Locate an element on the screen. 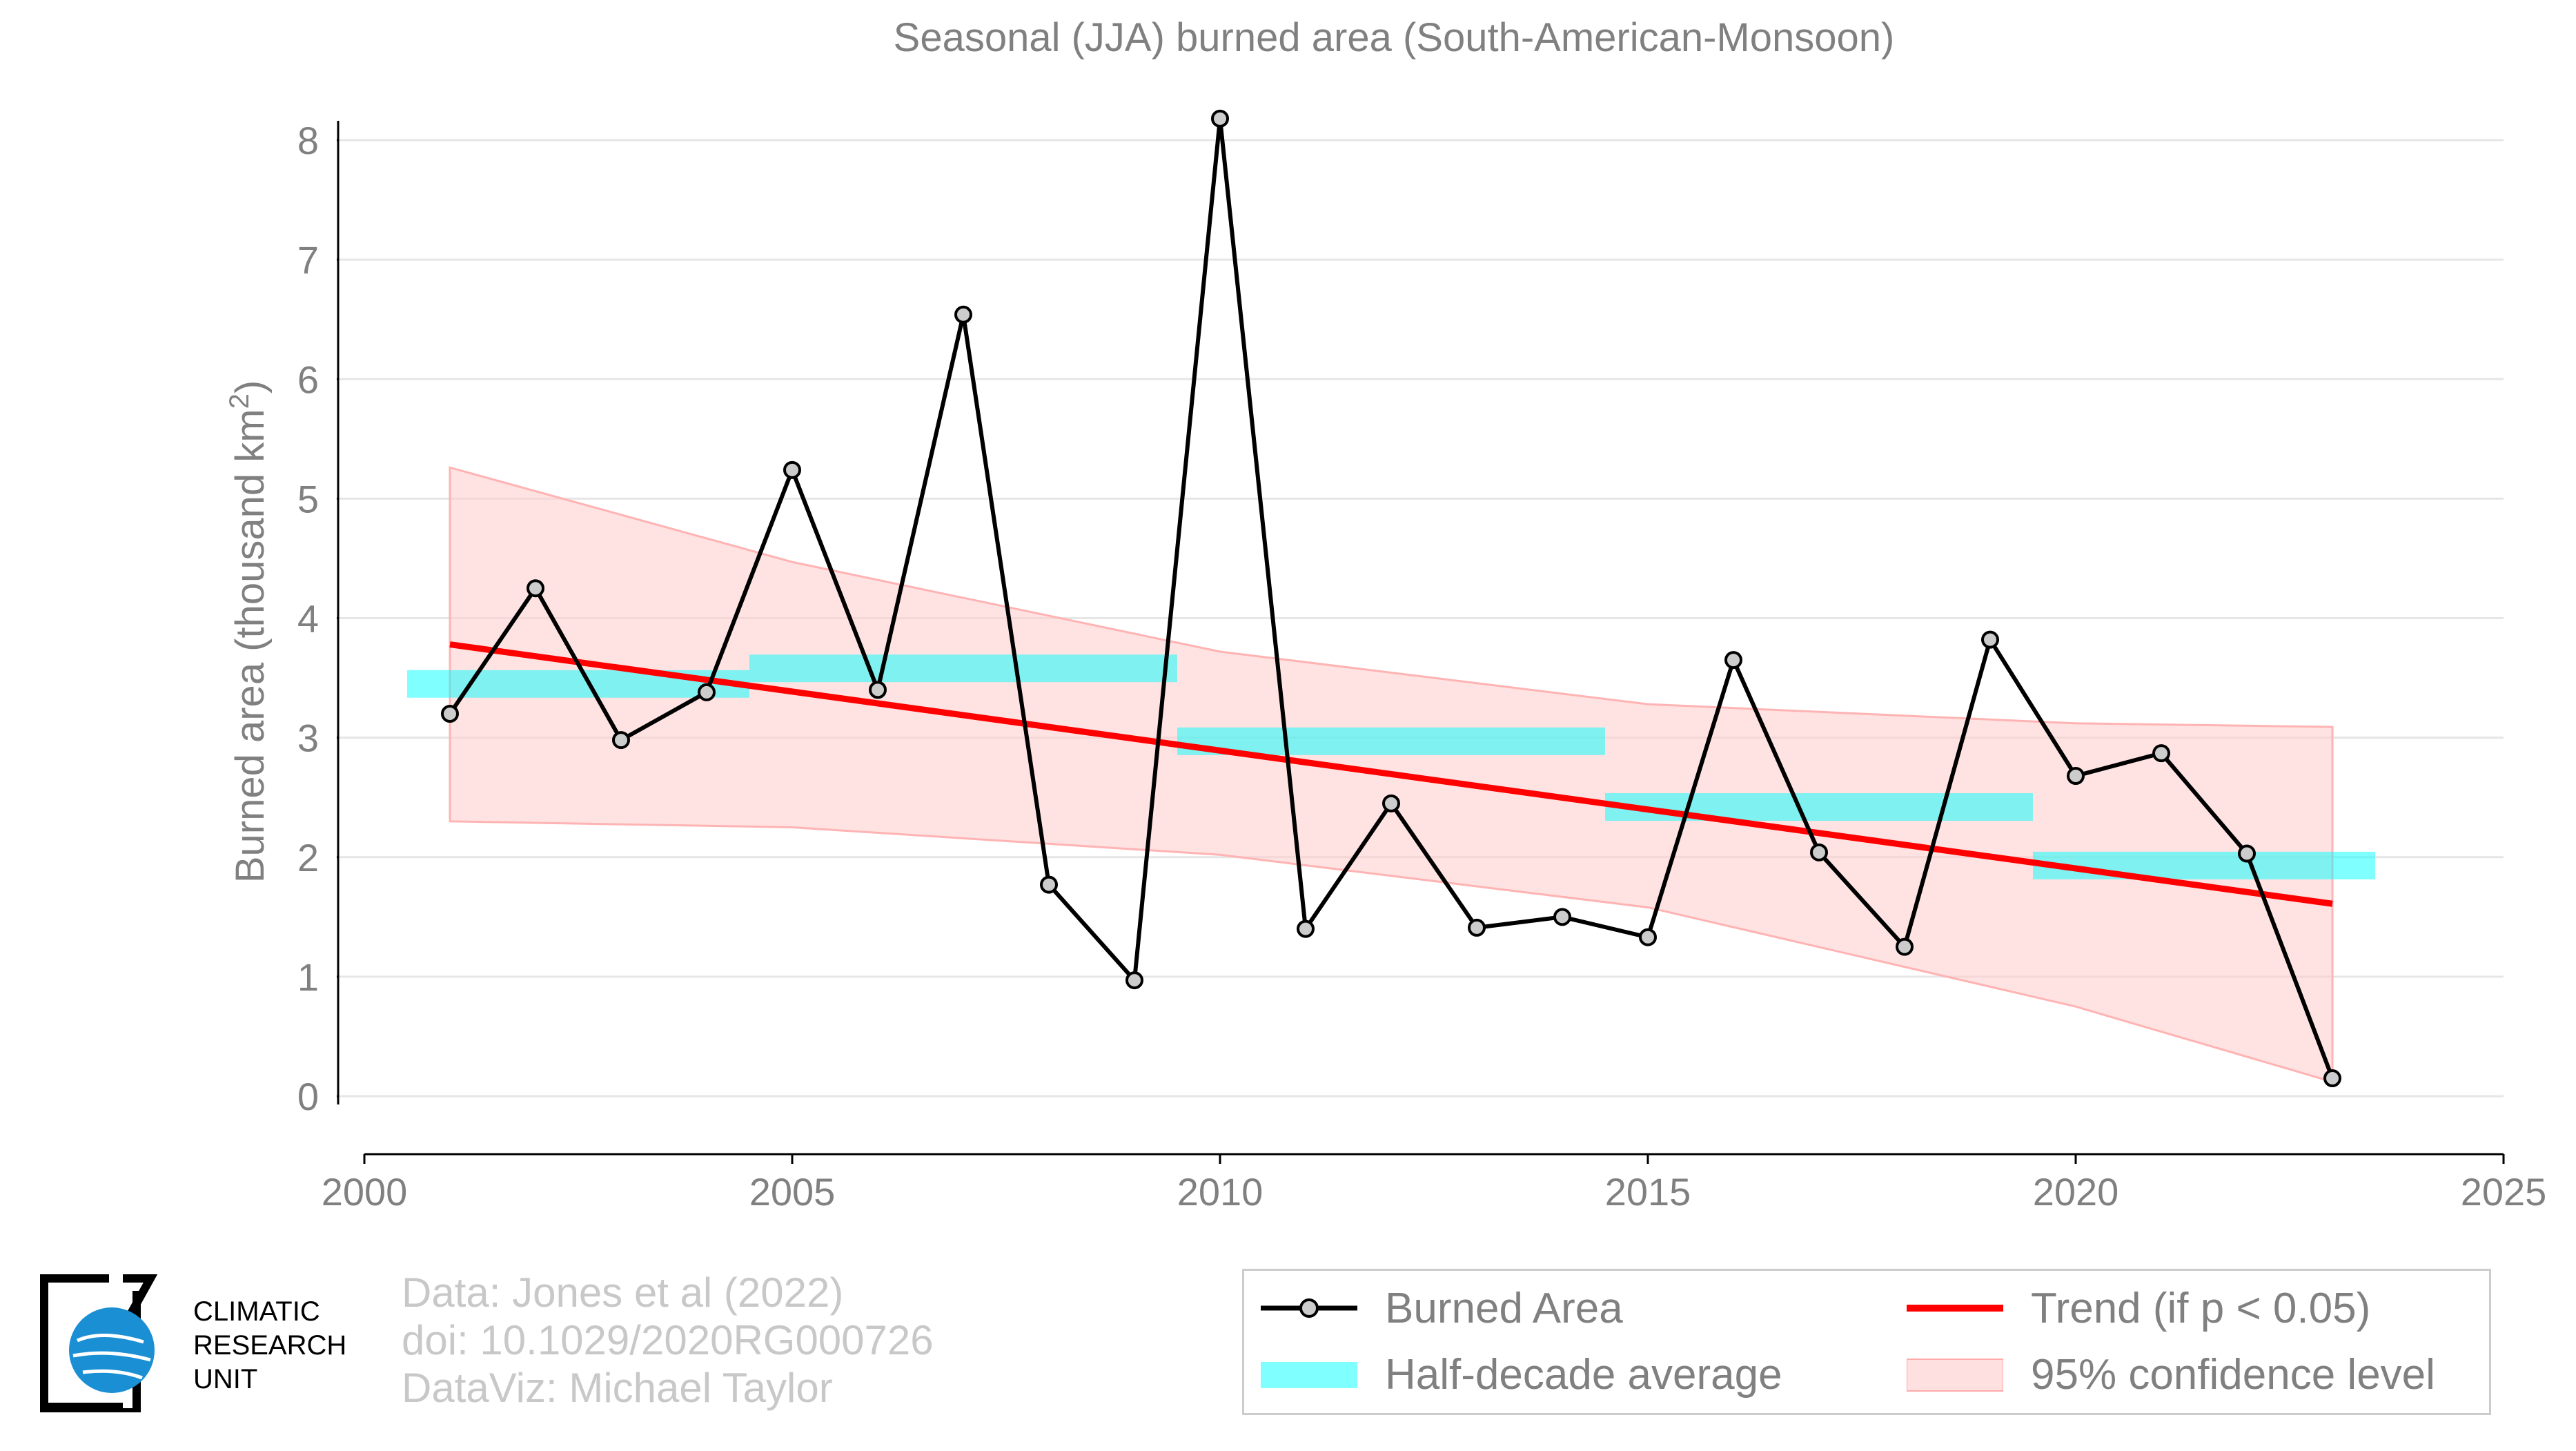 Image resolution: width=2576 pixels, height=1451 pixels. data-point-2010 is located at coordinates (1220, 118).